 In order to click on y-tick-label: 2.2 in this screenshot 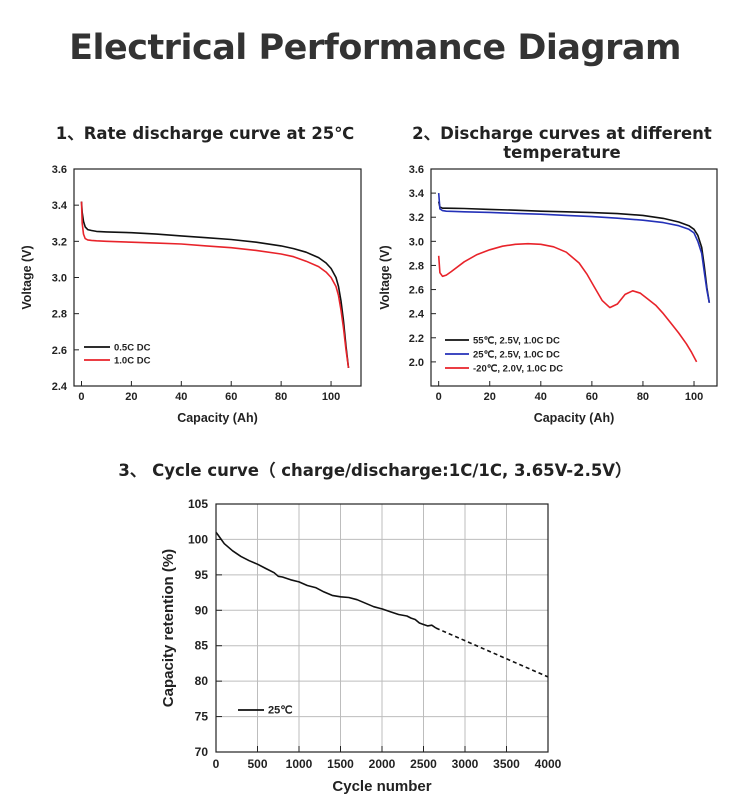, I will do `click(416, 339)`.